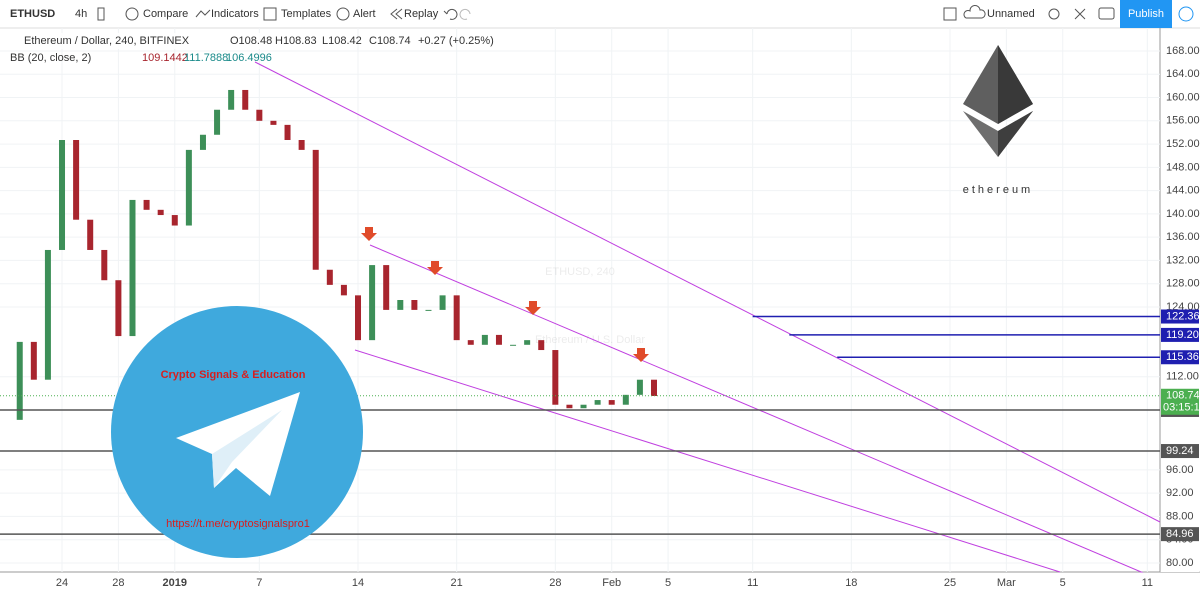 The image size is (1200, 594). What do you see at coordinates (1183, 284) in the screenshot?
I see `y-tick-label: 128.00` at bounding box center [1183, 284].